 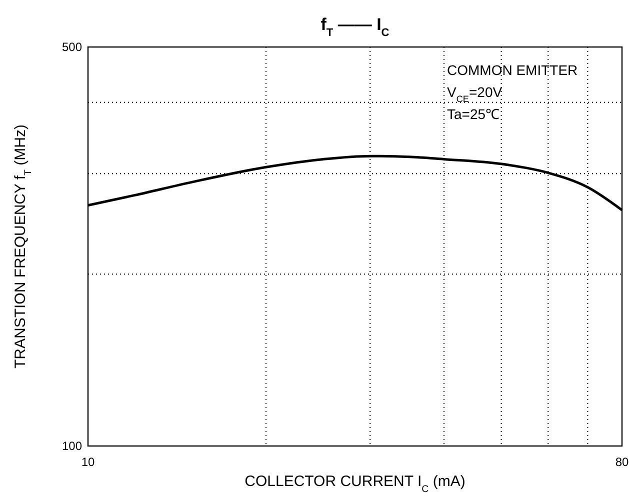 What do you see at coordinates (473, 114) in the screenshot?
I see `annotation: Ta=25℃` at bounding box center [473, 114].